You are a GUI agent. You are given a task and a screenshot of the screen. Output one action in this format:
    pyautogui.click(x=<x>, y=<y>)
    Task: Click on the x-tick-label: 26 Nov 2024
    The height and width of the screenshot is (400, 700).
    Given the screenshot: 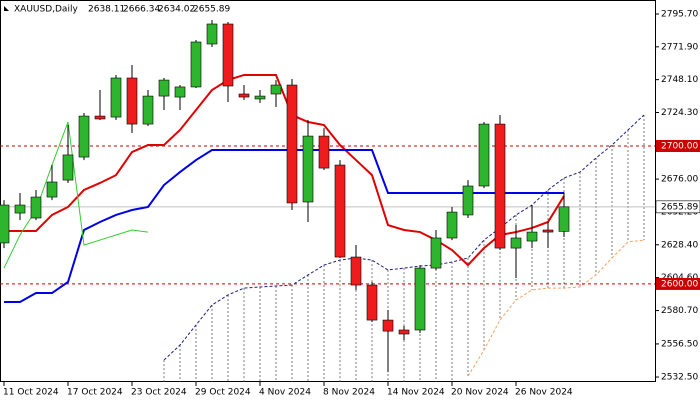 What is the action you would take?
    pyautogui.click(x=544, y=393)
    